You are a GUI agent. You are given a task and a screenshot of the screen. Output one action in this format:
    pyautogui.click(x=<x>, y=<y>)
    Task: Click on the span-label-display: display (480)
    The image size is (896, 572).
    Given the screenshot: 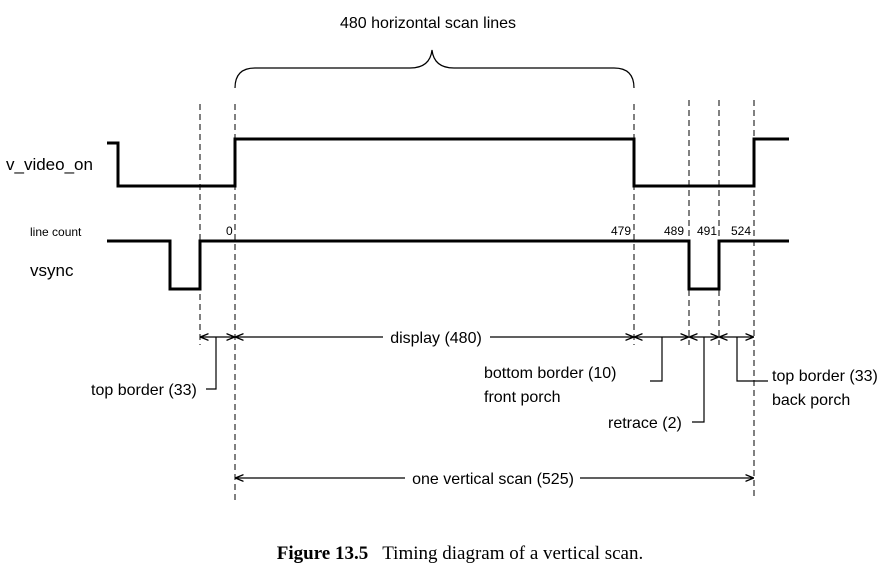 What is the action you would take?
    pyautogui.click(x=436, y=338)
    